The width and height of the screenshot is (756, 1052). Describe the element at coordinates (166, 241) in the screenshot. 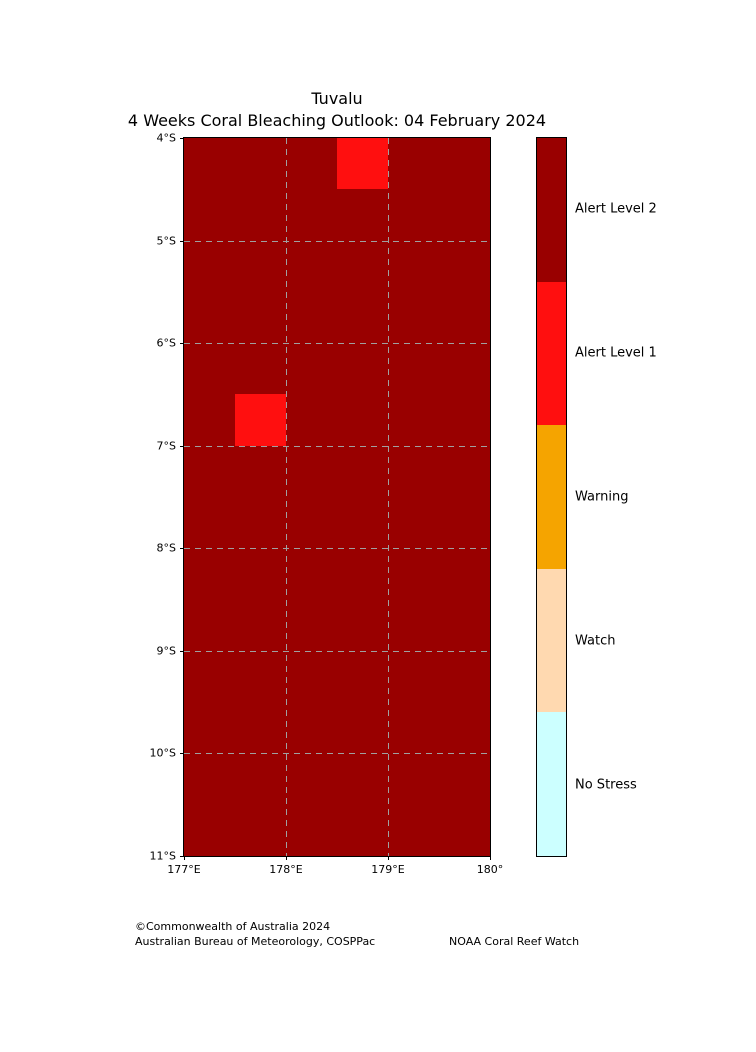

I see `y-tick-label: 5°S` at that location.